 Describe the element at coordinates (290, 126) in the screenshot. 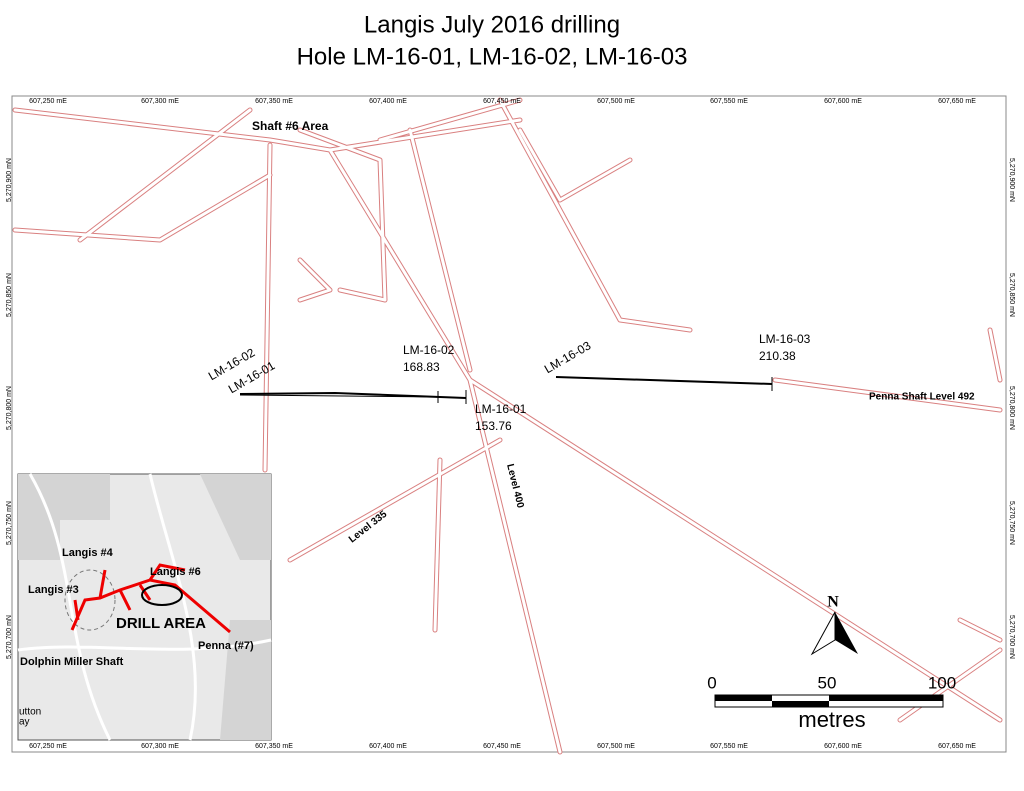

I see `area-label: Shaft #6 Area` at that location.